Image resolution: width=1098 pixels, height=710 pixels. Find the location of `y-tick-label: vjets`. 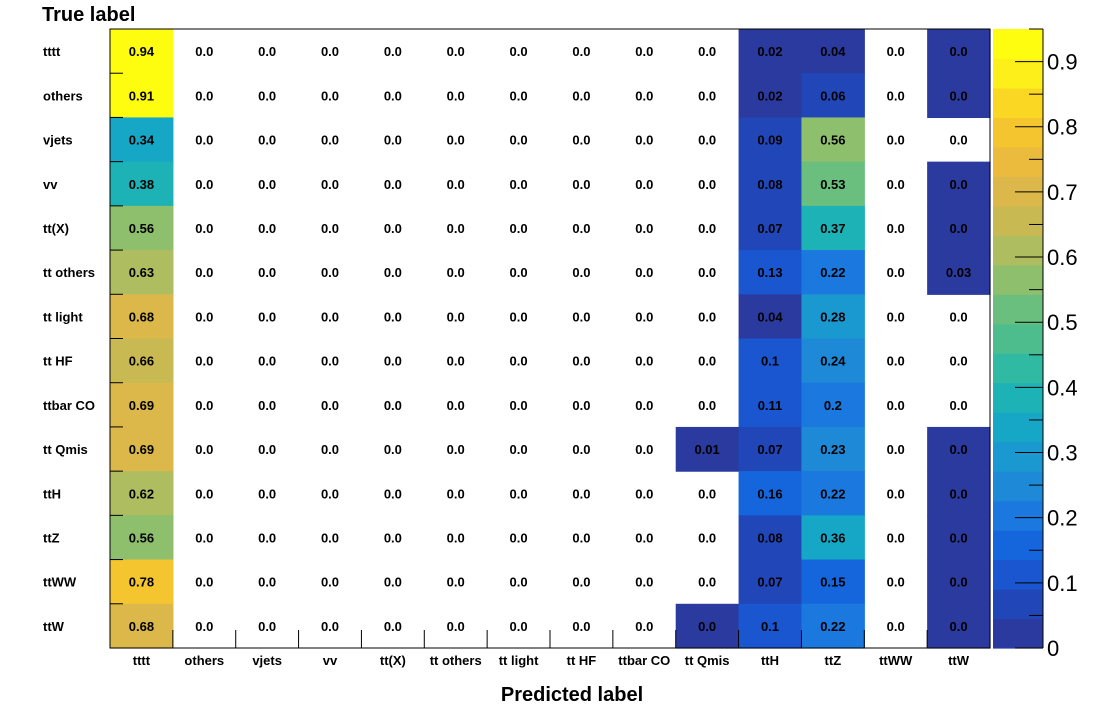

y-tick-label: vjets is located at coordinates (58, 140).